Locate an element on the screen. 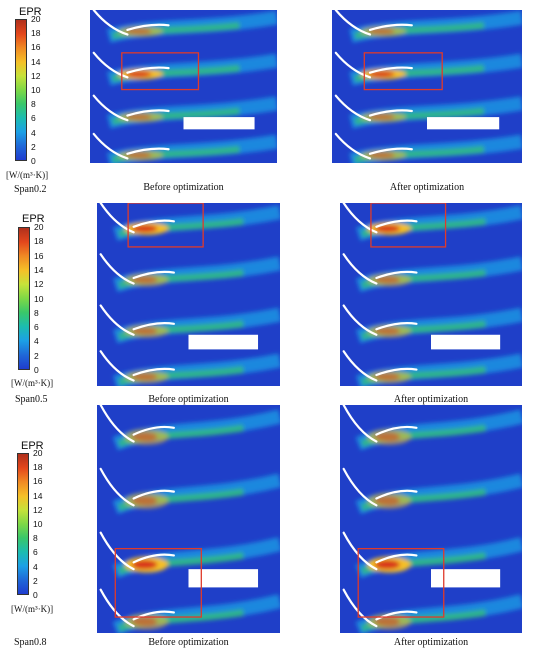 The width and height of the screenshot is (550, 653). epr-contour-after-span02 is located at coordinates (427, 86).